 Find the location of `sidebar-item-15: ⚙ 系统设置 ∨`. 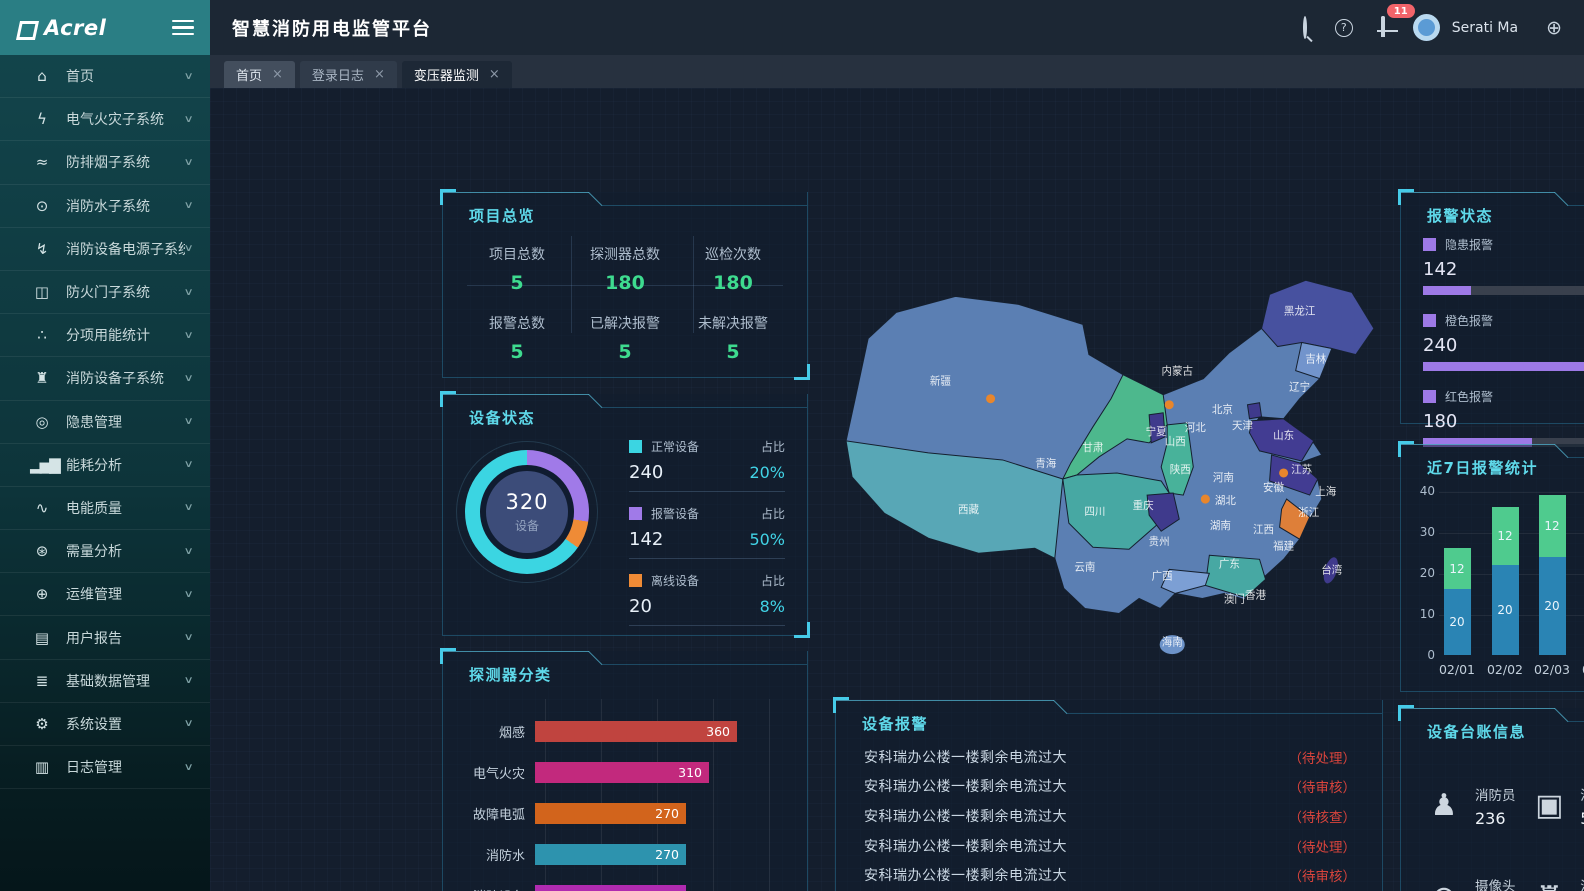

sidebar-item-15: ⚙ 系统设置 ∨ is located at coordinates (105, 724).